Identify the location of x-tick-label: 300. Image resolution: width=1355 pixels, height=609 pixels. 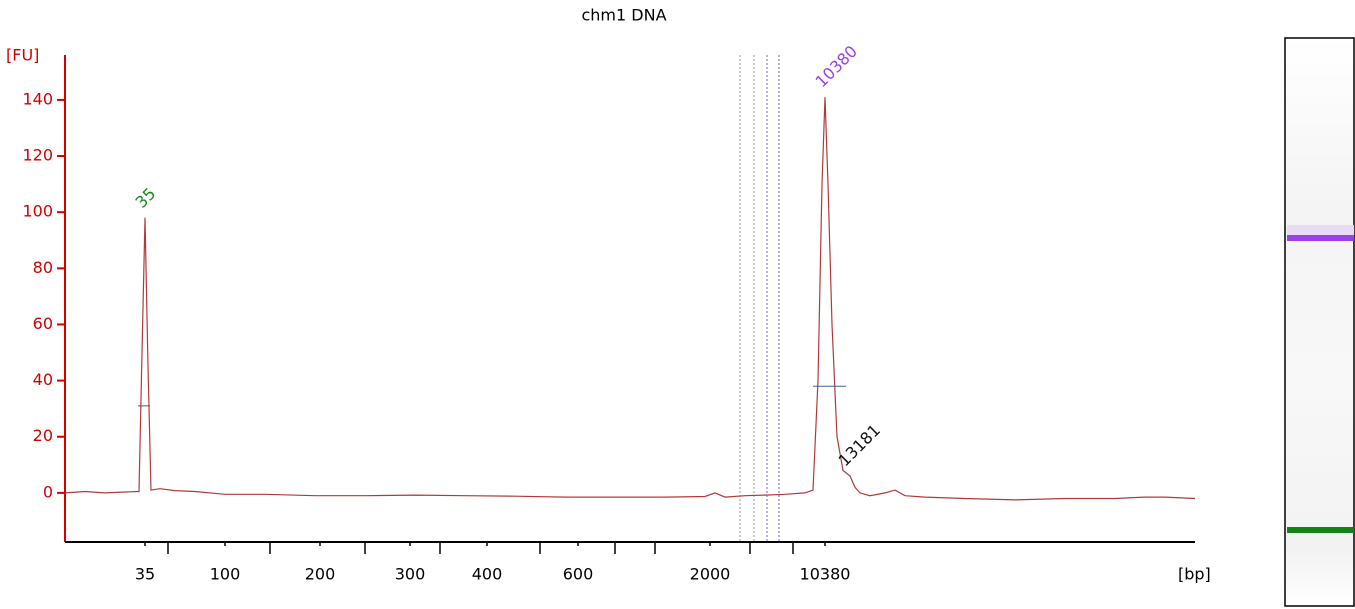
(410, 574).